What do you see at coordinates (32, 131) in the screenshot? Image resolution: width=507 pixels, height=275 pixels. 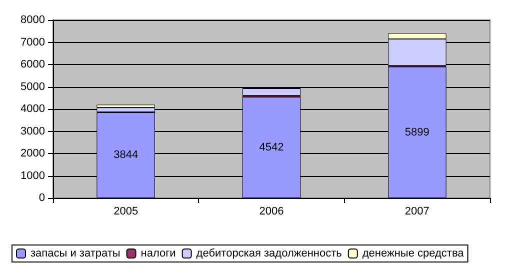 I see `y-tick-label: 3000` at bounding box center [32, 131].